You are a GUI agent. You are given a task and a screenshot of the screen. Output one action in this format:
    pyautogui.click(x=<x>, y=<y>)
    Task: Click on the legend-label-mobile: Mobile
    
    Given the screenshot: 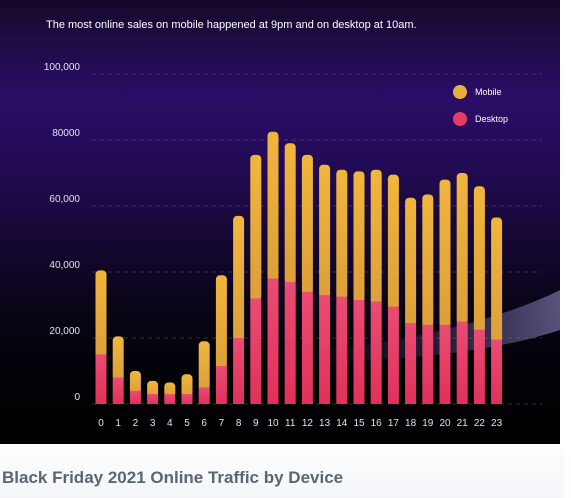 What is the action you would take?
    pyautogui.click(x=488, y=92)
    